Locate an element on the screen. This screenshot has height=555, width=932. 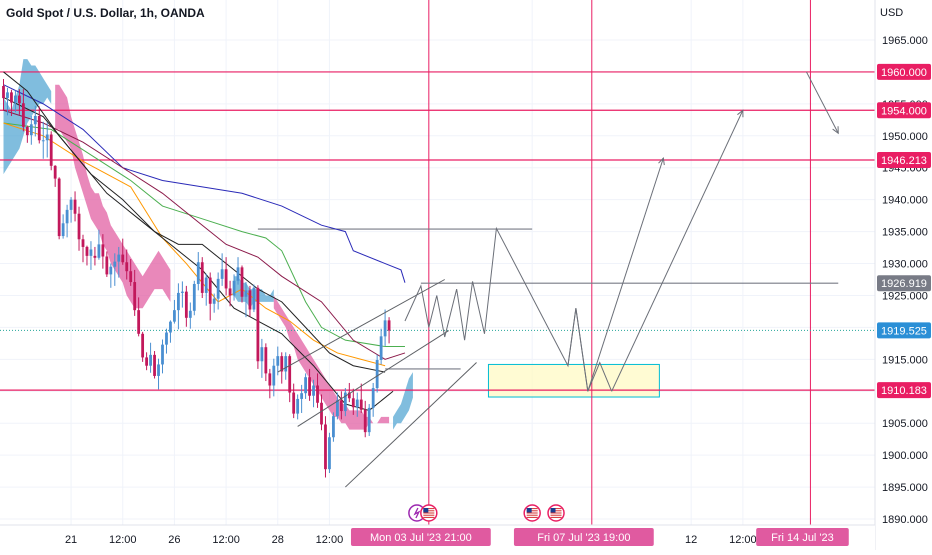
price-label-text: 1926.919 is located at coordinates (904, 284).